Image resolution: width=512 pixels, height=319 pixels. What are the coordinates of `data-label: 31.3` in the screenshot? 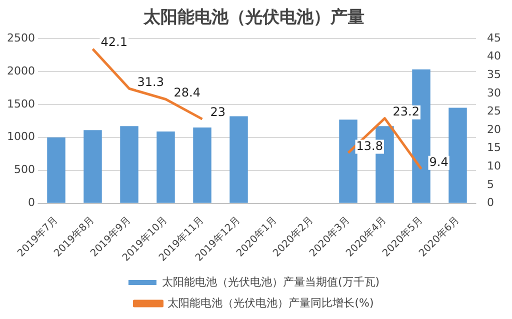 It's located at (150, 81).